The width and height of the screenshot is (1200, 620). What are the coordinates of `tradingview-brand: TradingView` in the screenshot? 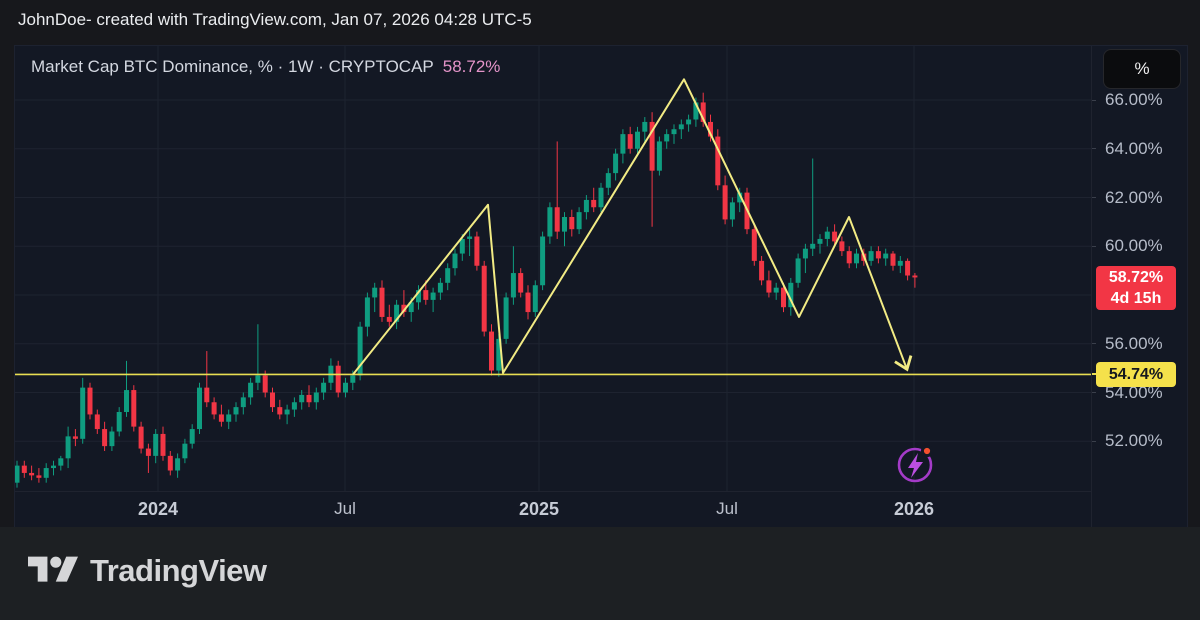 It's located at (147, 570).